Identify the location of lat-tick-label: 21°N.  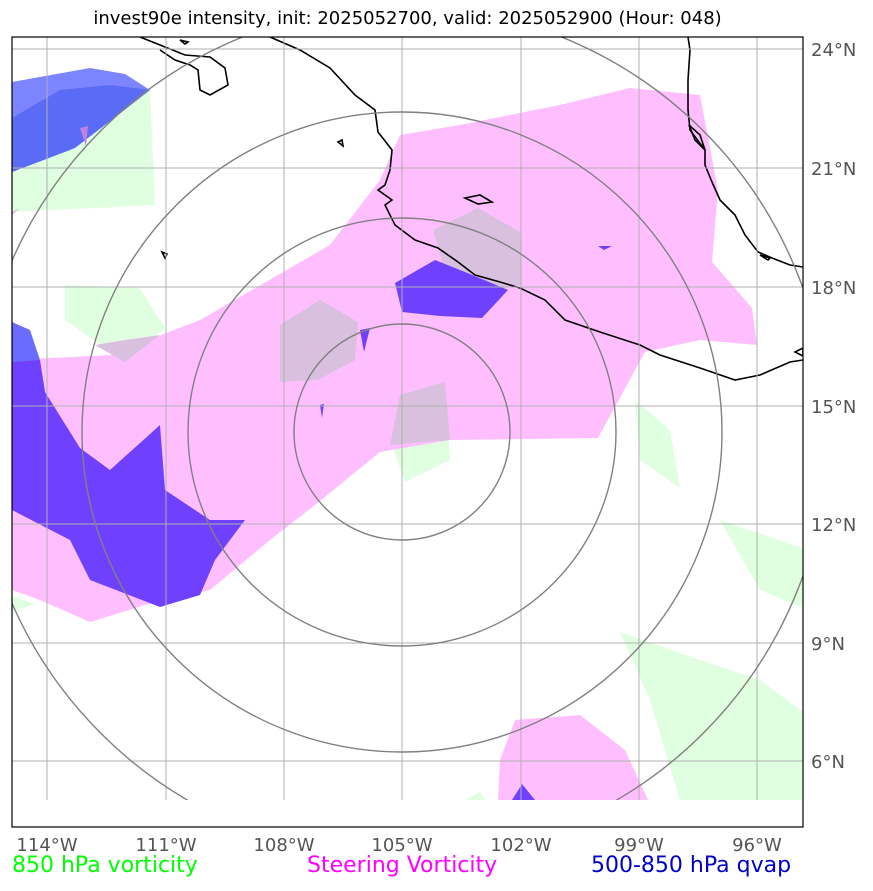
(833, 169).